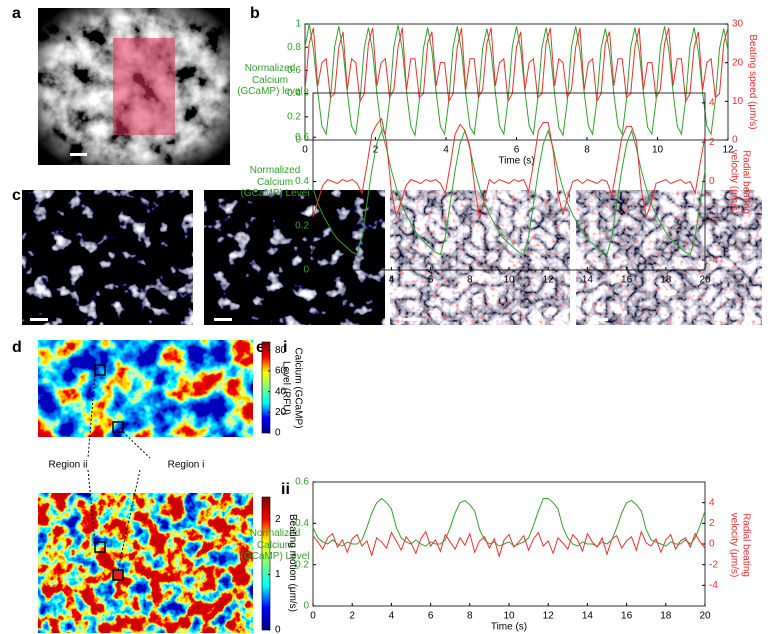 This screenshot has height=634, width=777. What do you see at coordinates (281, 371) in the screenshot?
I see `colorbar-tick-label: 60` at bounding box center [281, 371].